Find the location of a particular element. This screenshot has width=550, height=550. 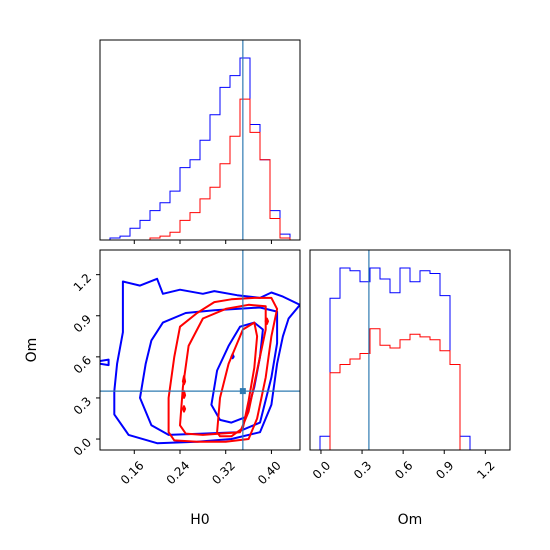

h0-tick-label: 0.16 is located at coordinates (132, 472).